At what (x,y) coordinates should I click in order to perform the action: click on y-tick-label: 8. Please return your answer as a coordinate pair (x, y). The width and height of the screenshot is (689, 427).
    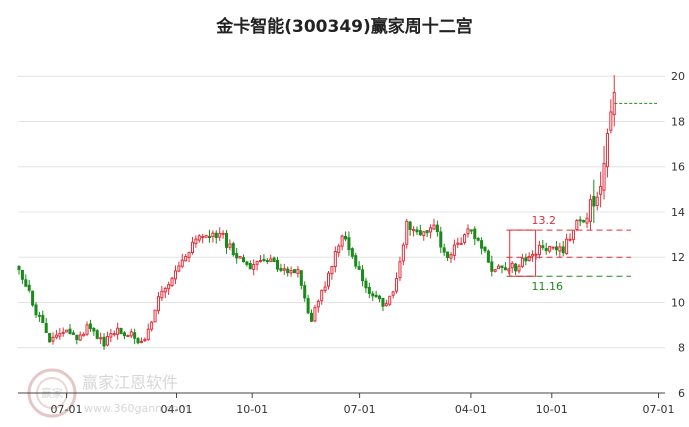
    Looking at the image, I should click on (681, 348).